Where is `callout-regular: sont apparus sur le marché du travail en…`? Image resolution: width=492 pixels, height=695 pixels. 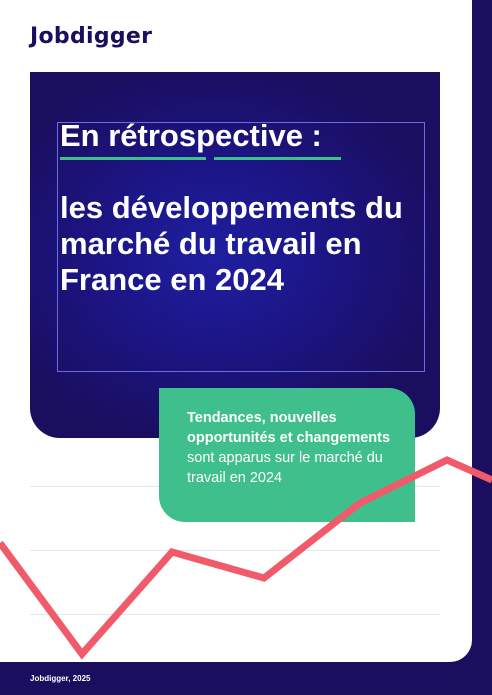
callout-regular: sont apparus sur le marché du travail en… is located at coordinates (285, 468).